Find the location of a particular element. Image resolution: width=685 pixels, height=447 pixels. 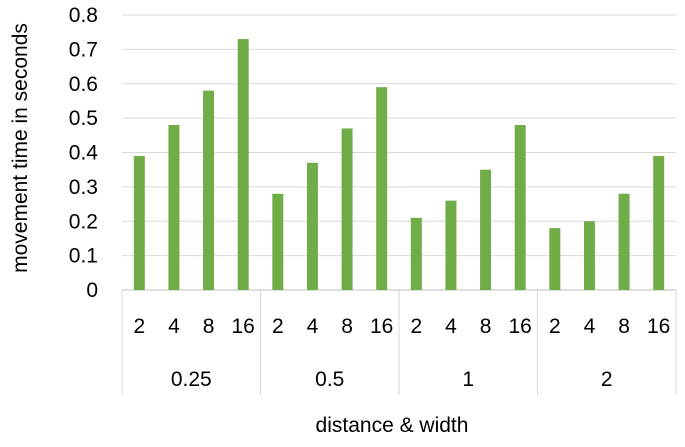

y-tick-label: 0.4 is located at coordinates (84, 153).